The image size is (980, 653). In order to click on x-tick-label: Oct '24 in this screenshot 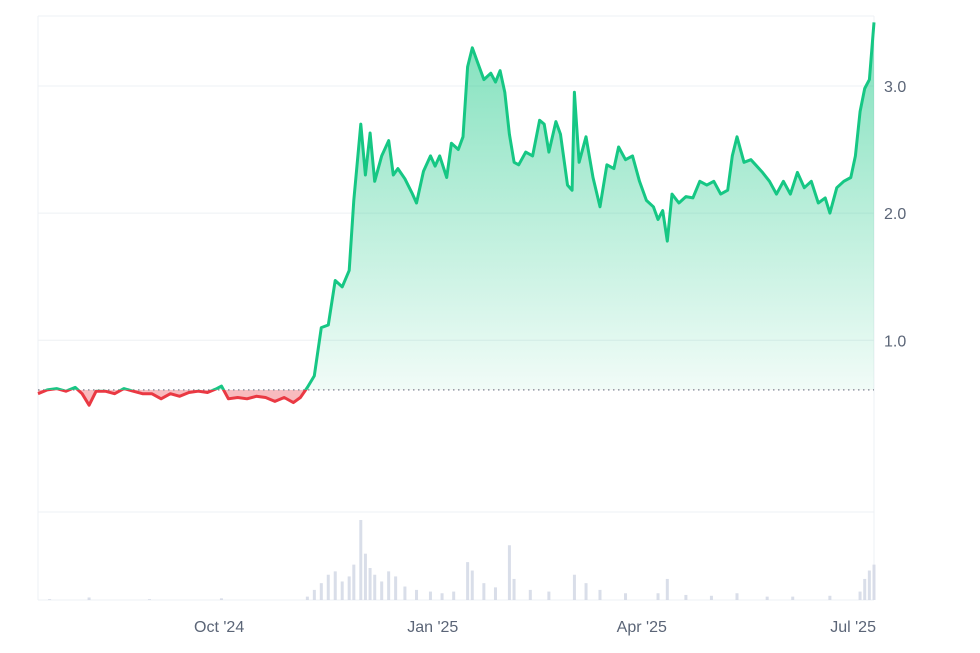, I will do `click(219, 627)`.